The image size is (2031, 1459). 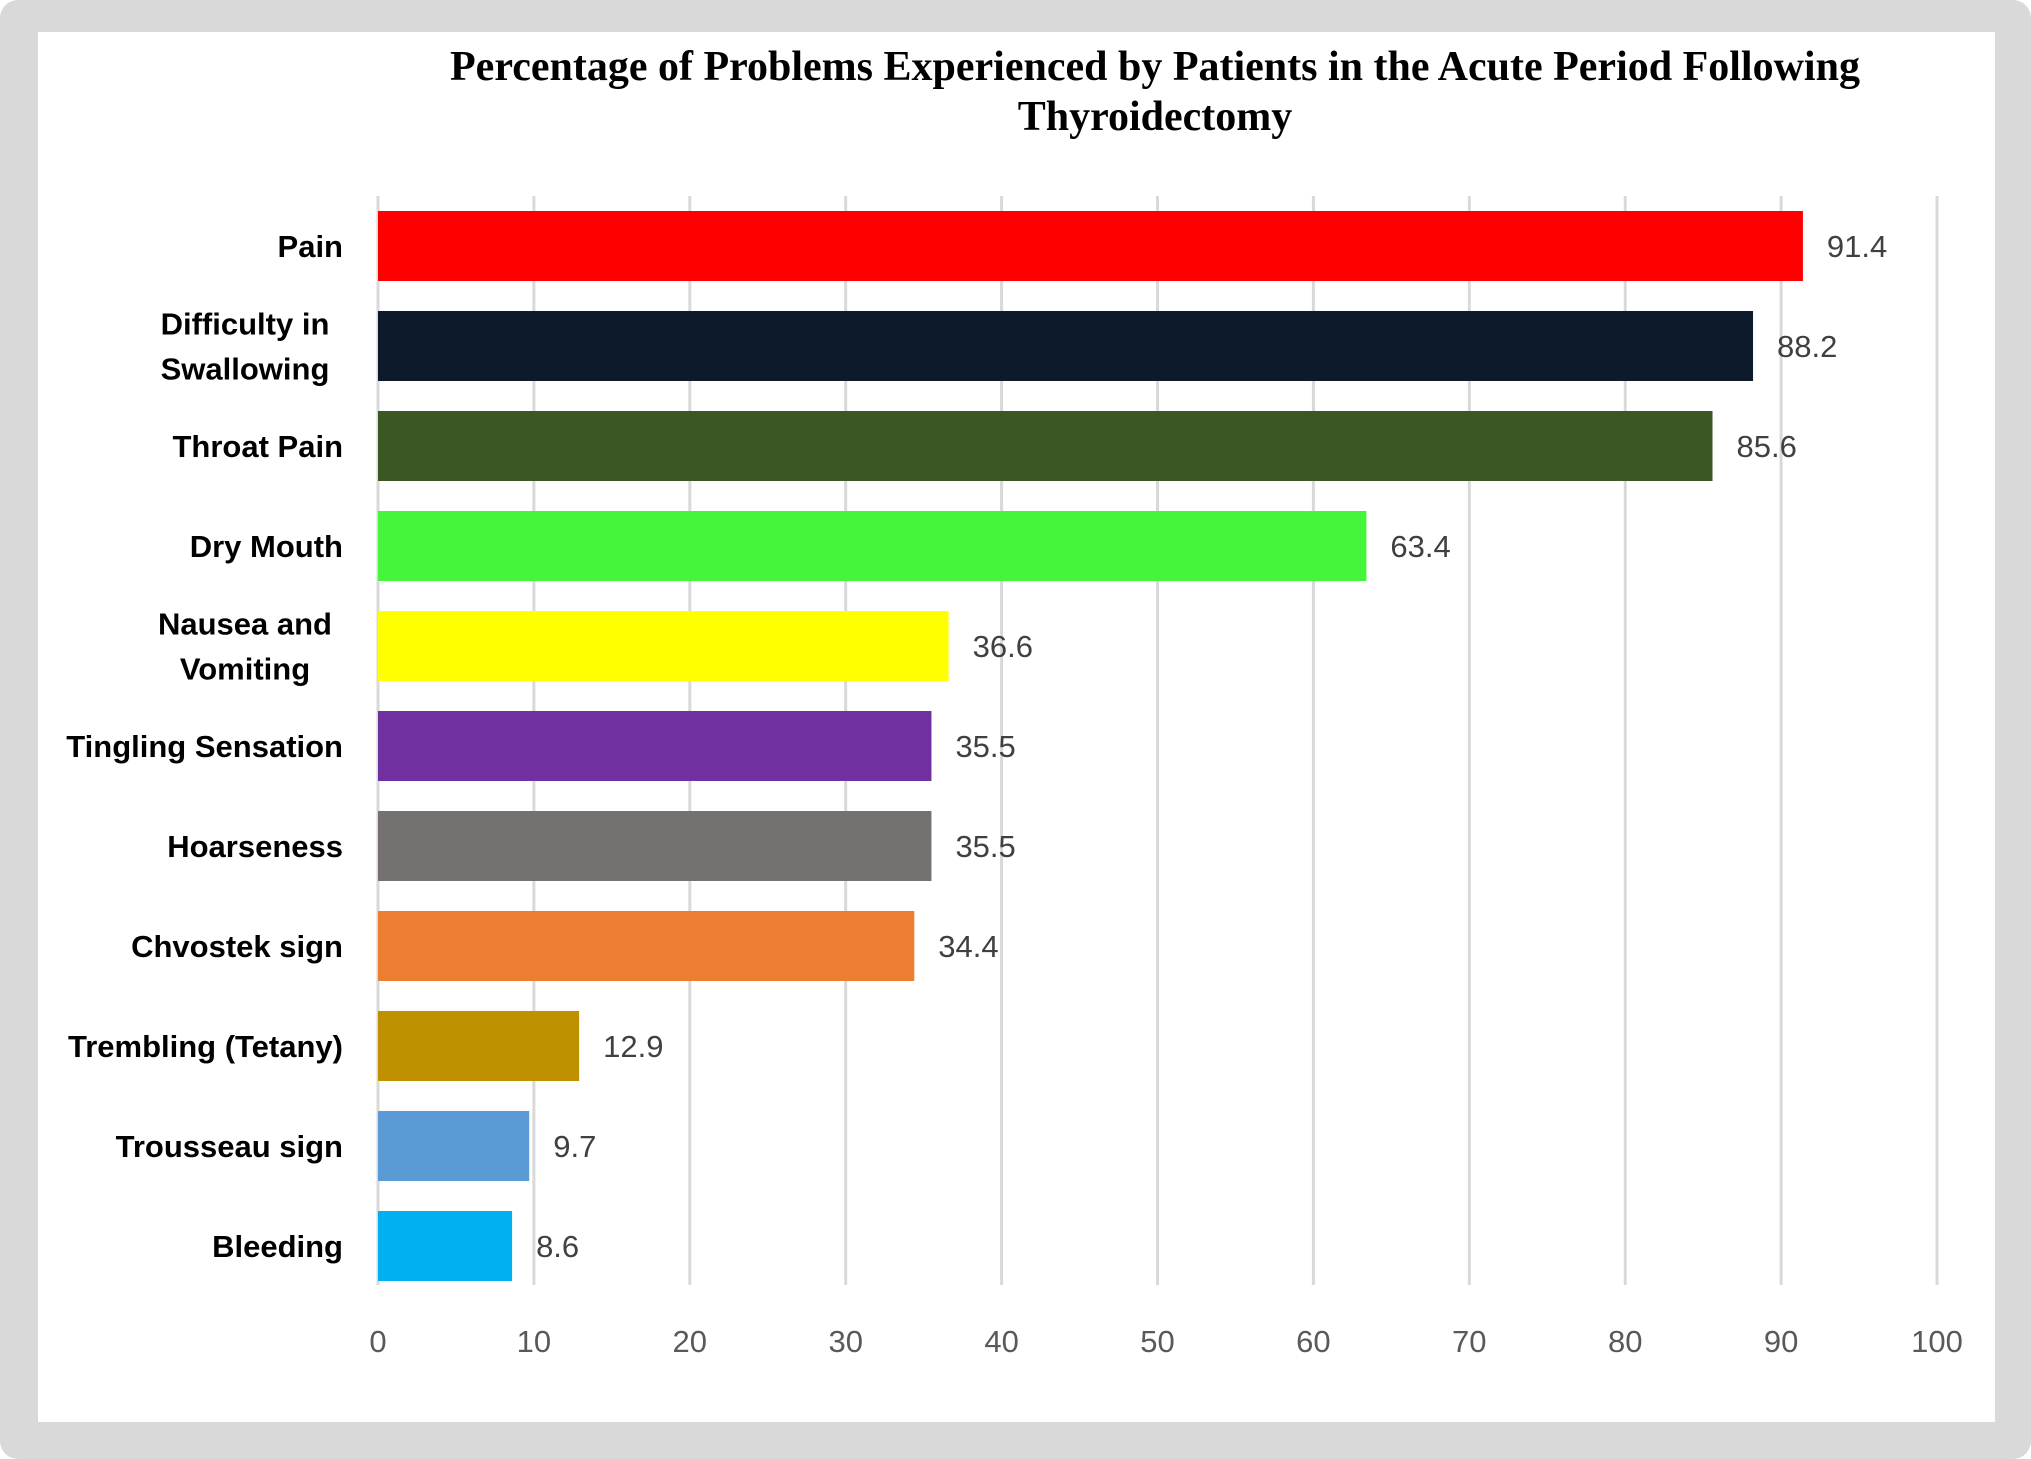 I want to click on data-label: 85.6, so click(x=1767, y=446).